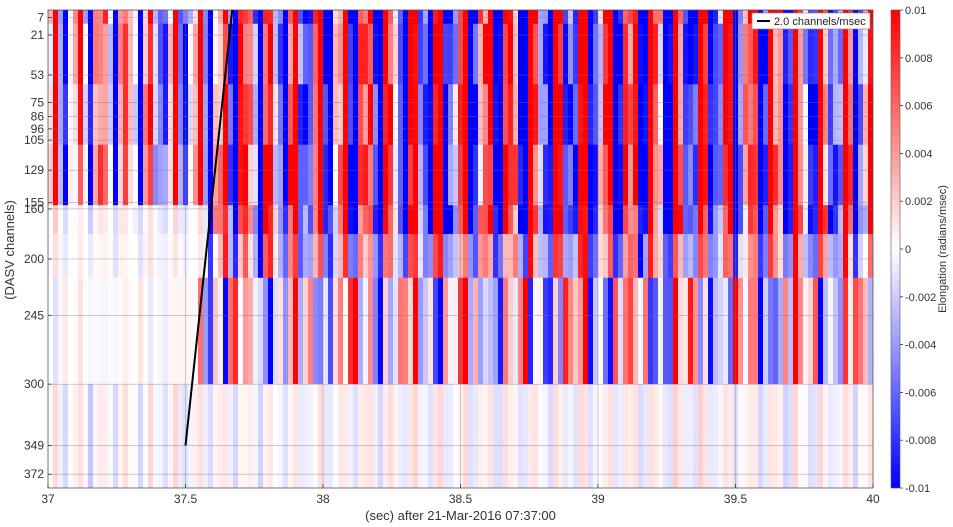 Image resolution: width=953 pixels, height=527 pixels. I want to click on y-tick-label: 86, so click(38, 116).